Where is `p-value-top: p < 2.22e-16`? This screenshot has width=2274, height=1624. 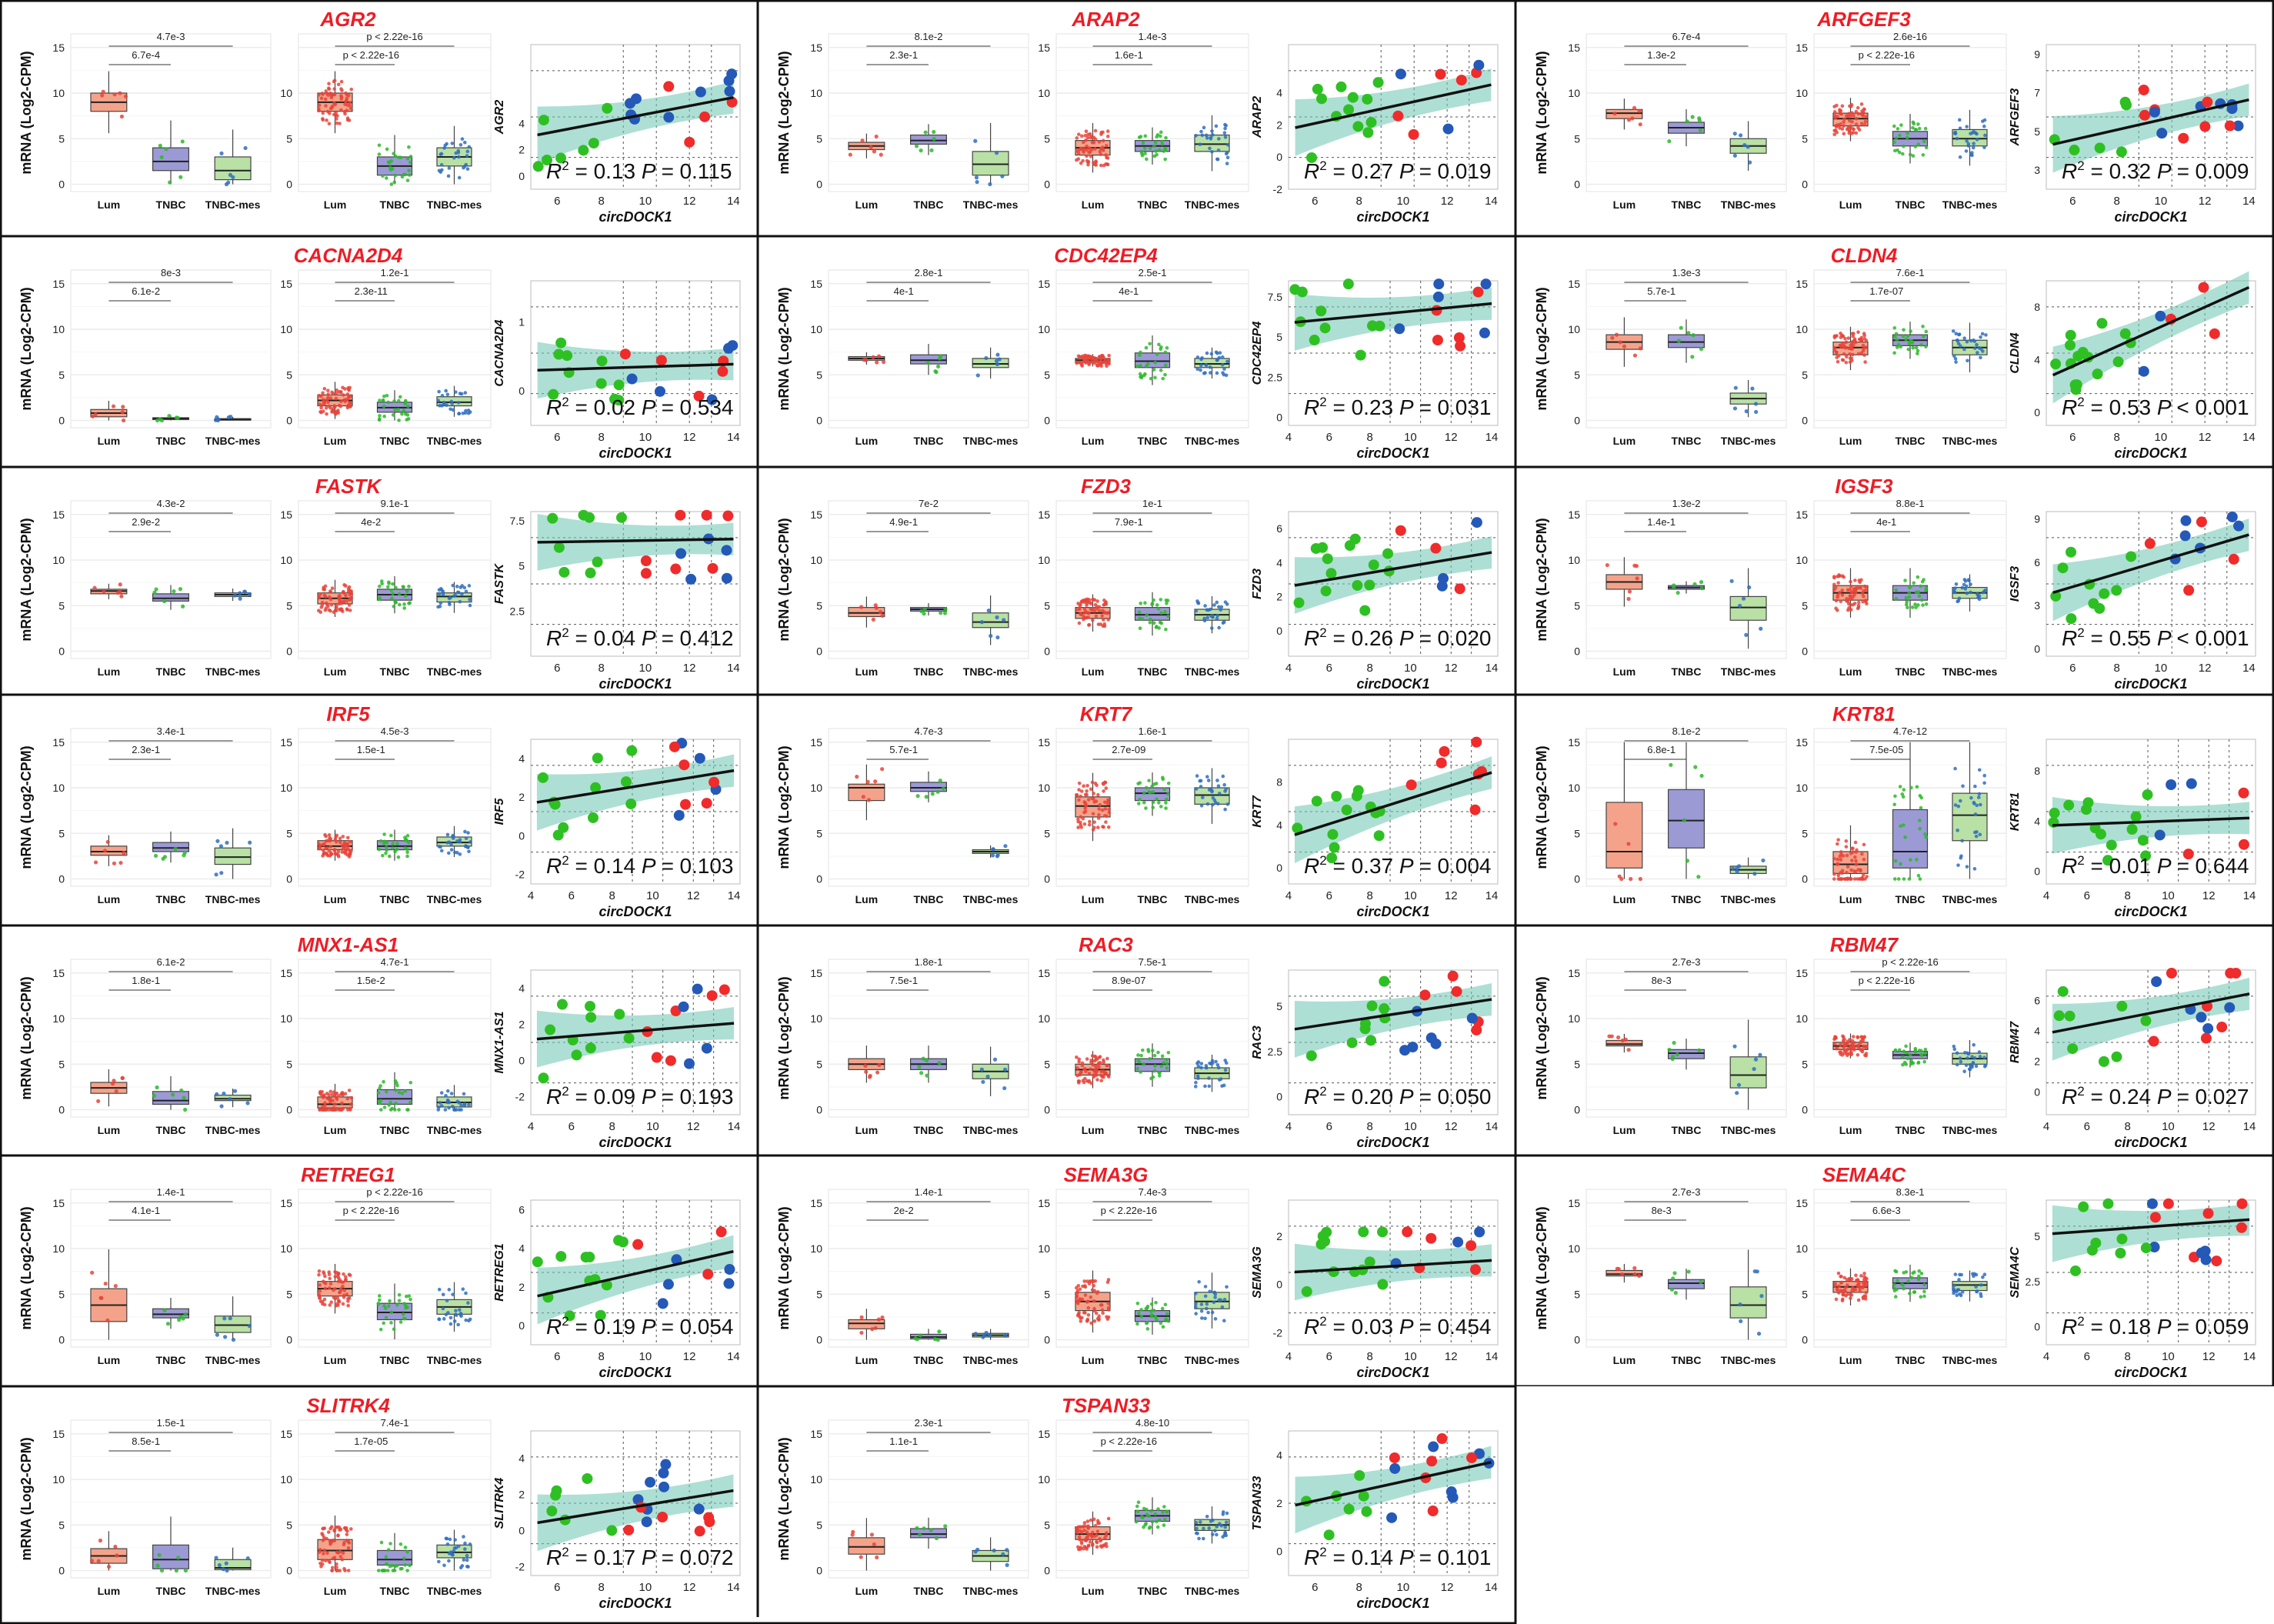
p-value-top: p < 2.22e-16 is located at coordinates (1910, 962).